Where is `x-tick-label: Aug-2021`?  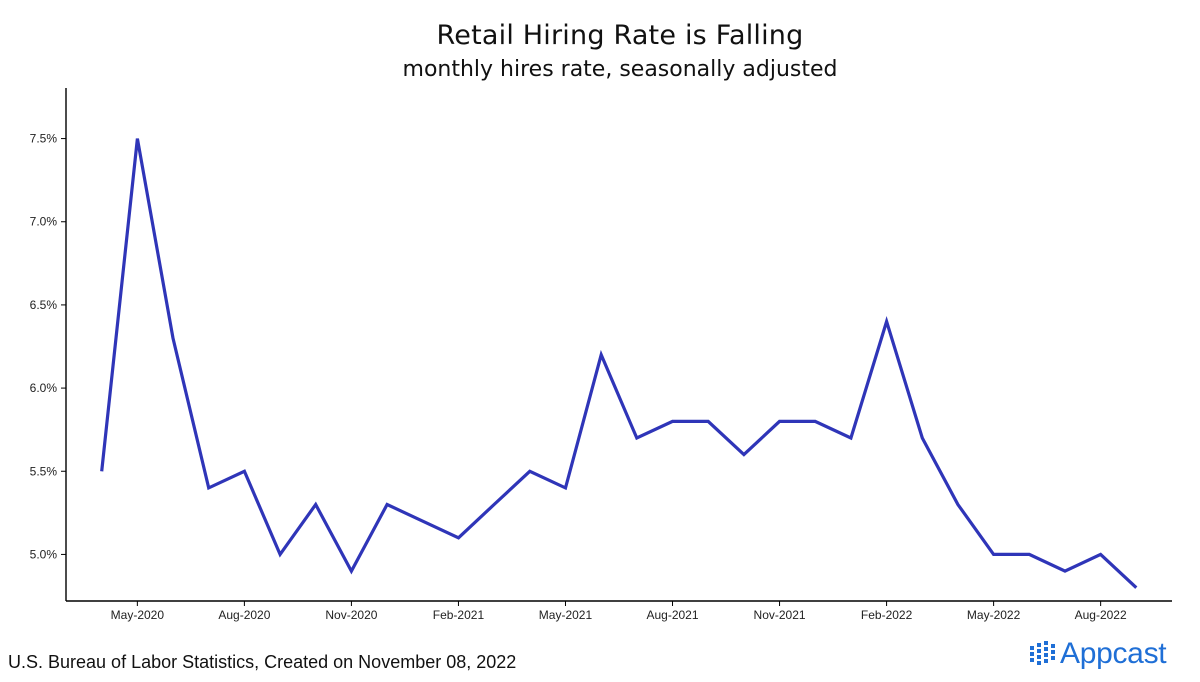
x-tick-label: Aug-2021 is located at coordinates (672, 615).